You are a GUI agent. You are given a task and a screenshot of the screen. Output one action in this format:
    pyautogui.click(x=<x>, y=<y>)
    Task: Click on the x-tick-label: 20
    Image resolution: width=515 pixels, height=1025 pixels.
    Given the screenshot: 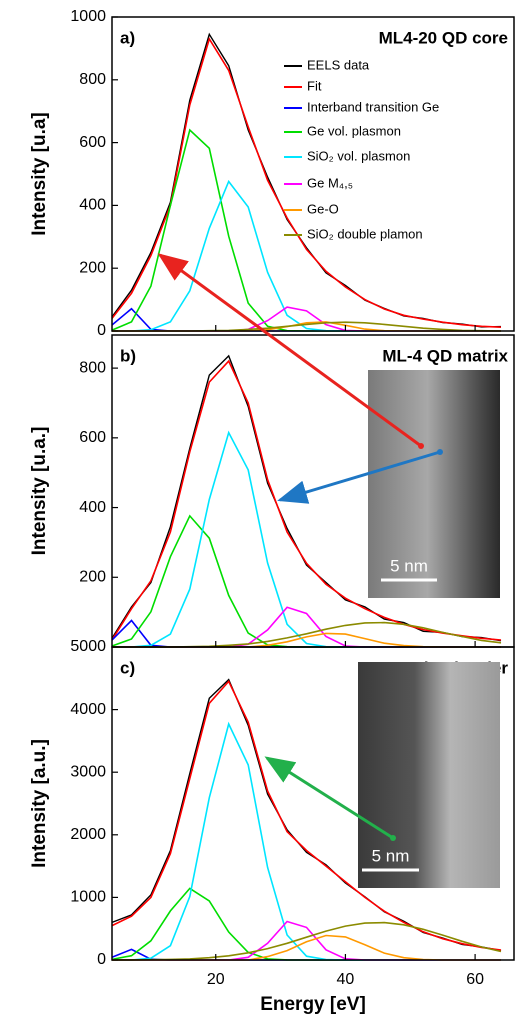 What is the action you would take?
    pyautogui.click(x=216, y=979)
    